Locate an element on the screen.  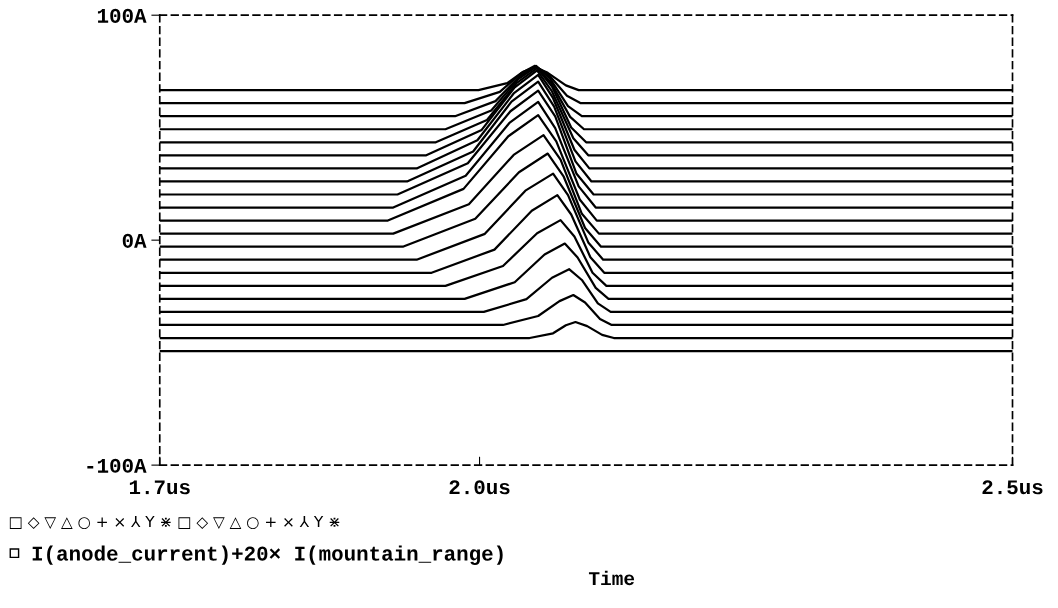
y-tick-label: 0A is located at coordinates (134, 240).